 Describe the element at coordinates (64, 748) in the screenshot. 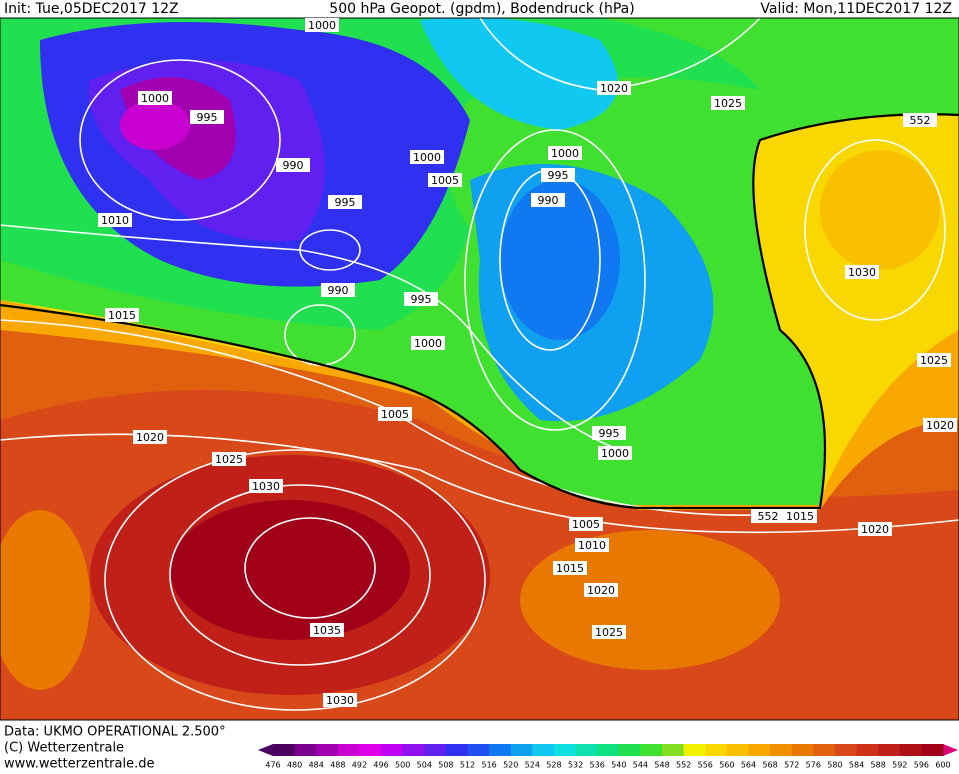

I see `copyright: (C) Wetterzentrale` at that location.